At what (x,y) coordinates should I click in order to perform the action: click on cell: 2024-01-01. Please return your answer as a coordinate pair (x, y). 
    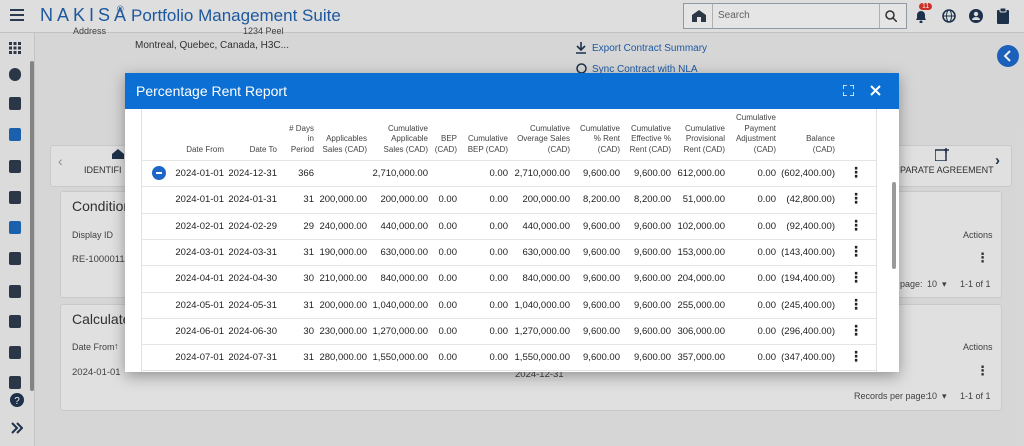
    Looking at the image, I should click on (199, 200).